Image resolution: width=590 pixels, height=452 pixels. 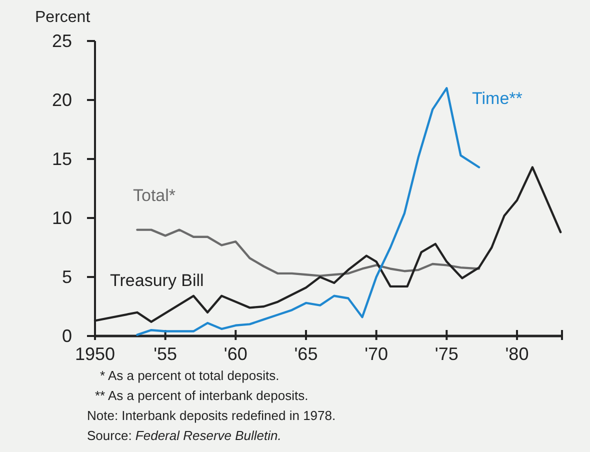 I want to click on x-tick-label: '80, so click(x=517, y=354).